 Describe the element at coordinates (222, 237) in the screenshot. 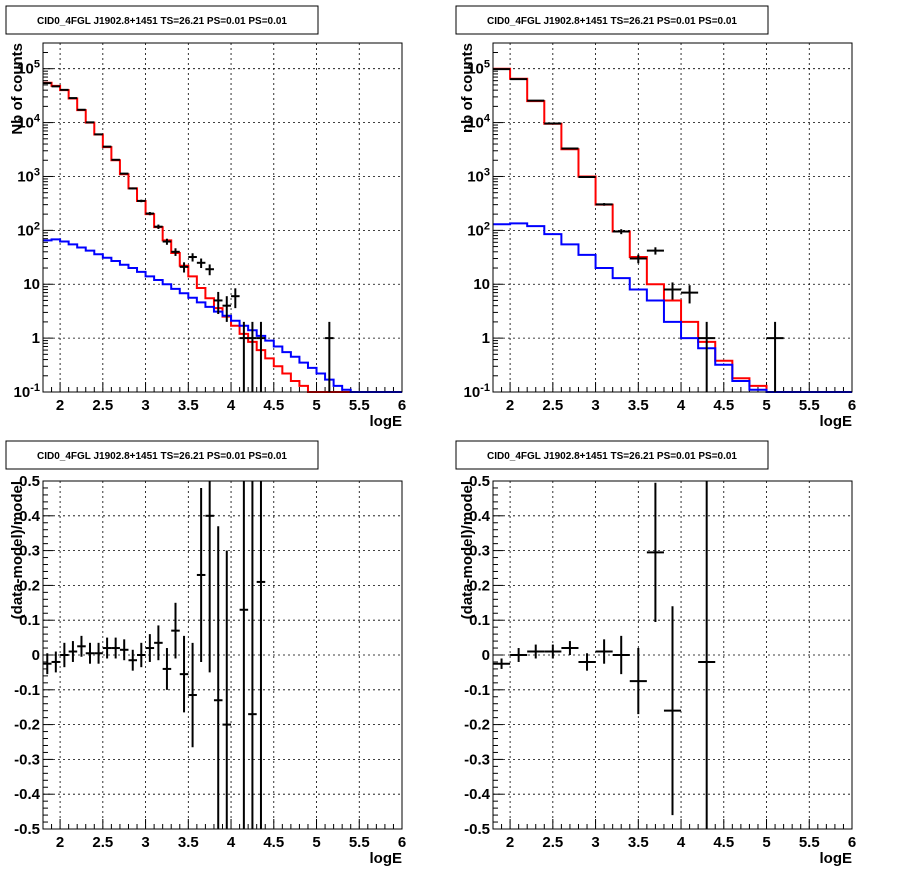

I see `series-line-model` at that location.